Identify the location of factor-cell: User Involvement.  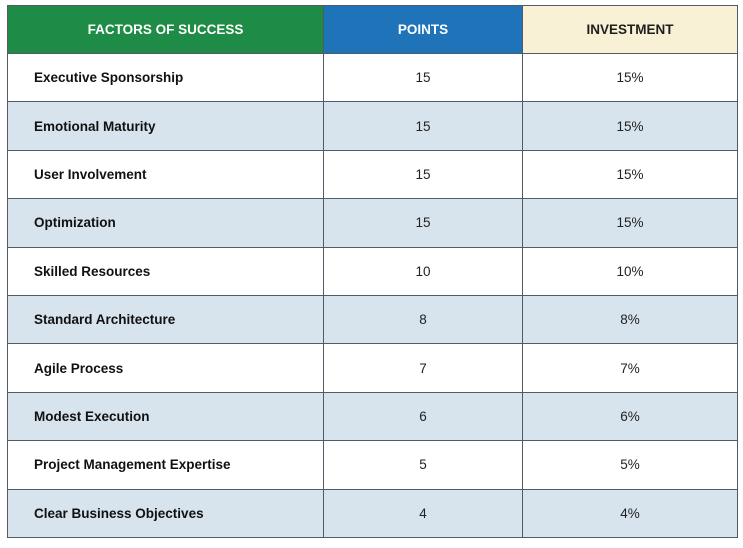
(165, 174).